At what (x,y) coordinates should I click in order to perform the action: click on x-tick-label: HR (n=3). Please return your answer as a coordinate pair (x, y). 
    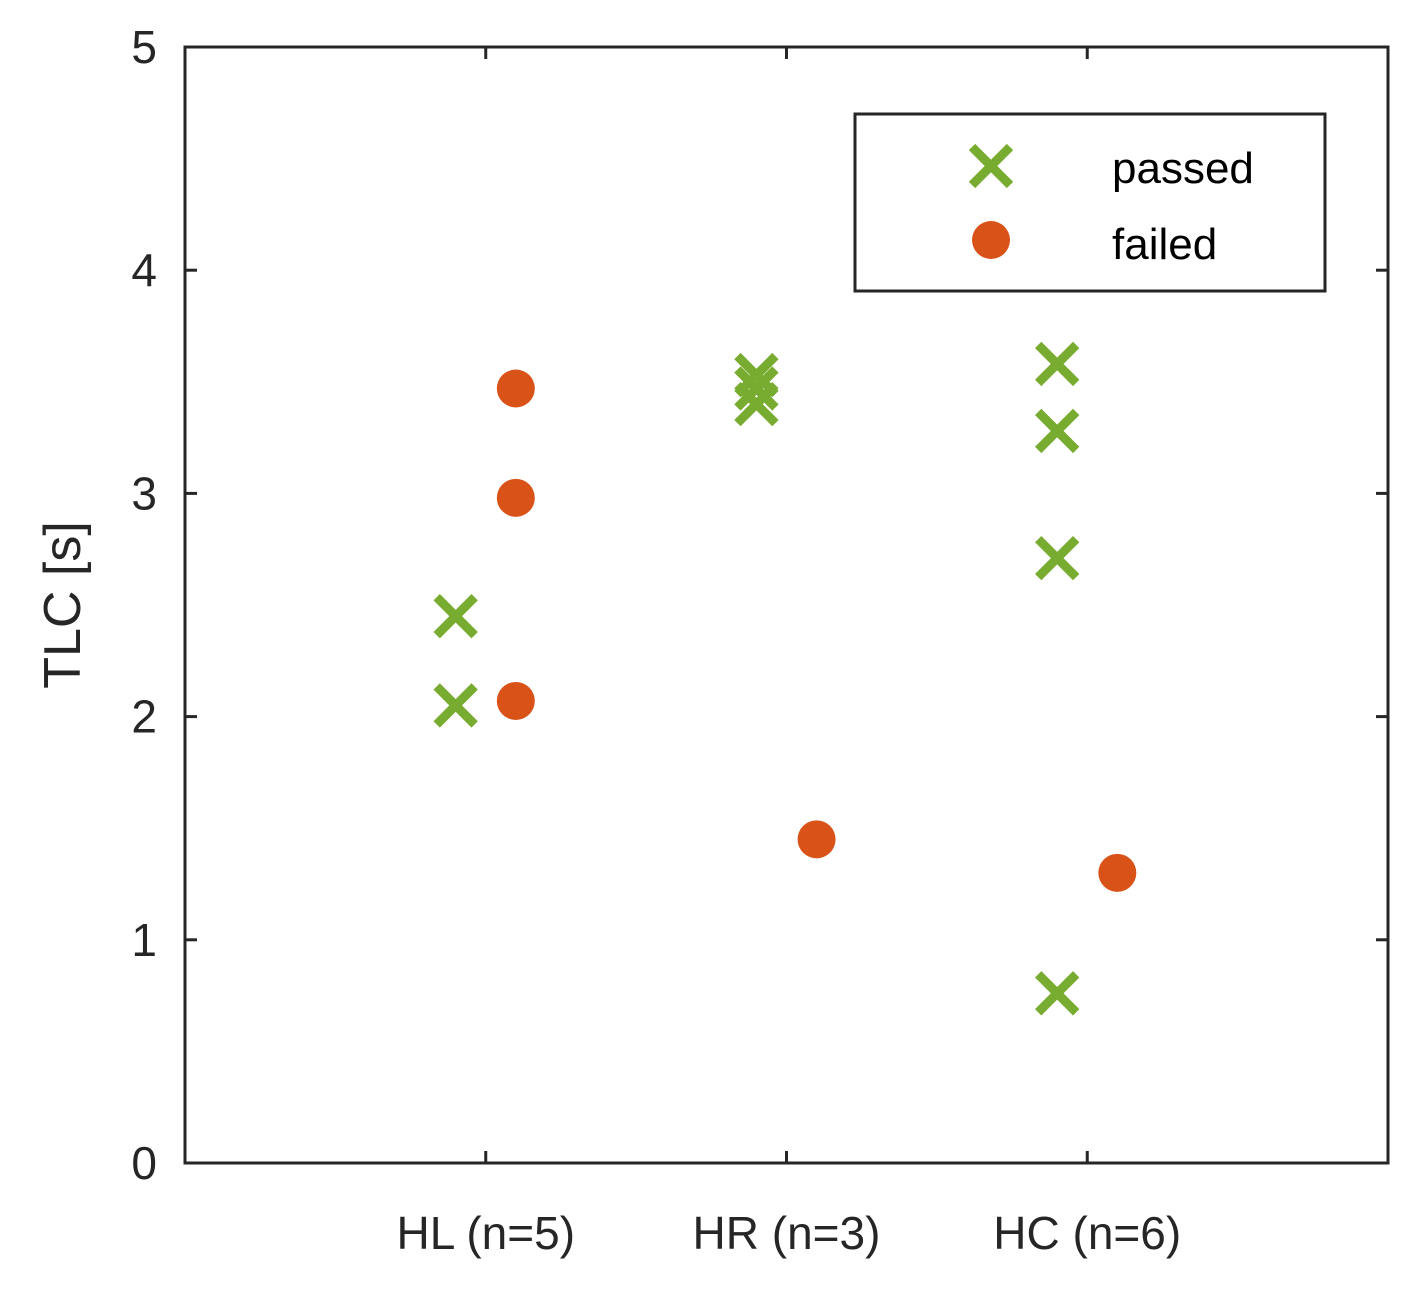
    Looking at the image, I should click on (787, 1233).